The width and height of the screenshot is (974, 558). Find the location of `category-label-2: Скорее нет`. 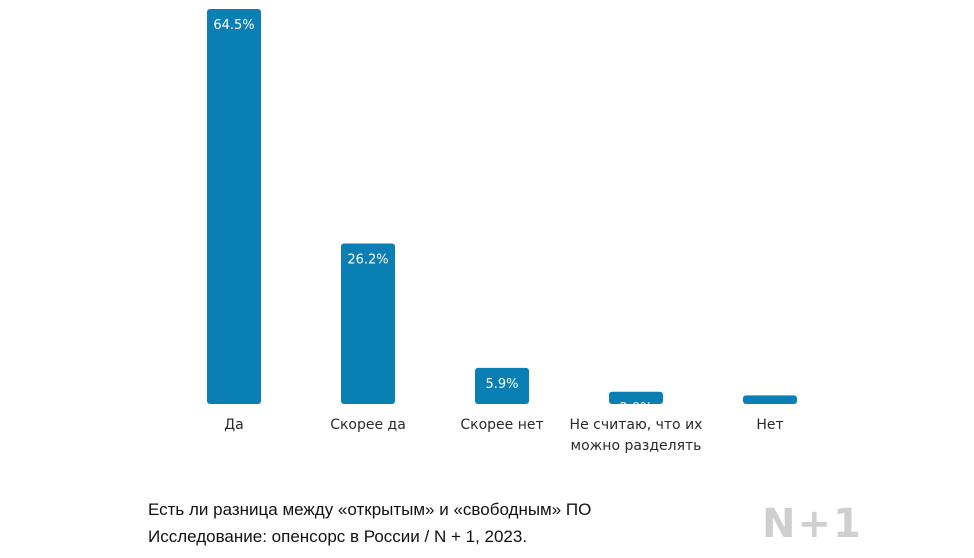

category-label-2: Скорее нет is located at coordinates (501, 425).